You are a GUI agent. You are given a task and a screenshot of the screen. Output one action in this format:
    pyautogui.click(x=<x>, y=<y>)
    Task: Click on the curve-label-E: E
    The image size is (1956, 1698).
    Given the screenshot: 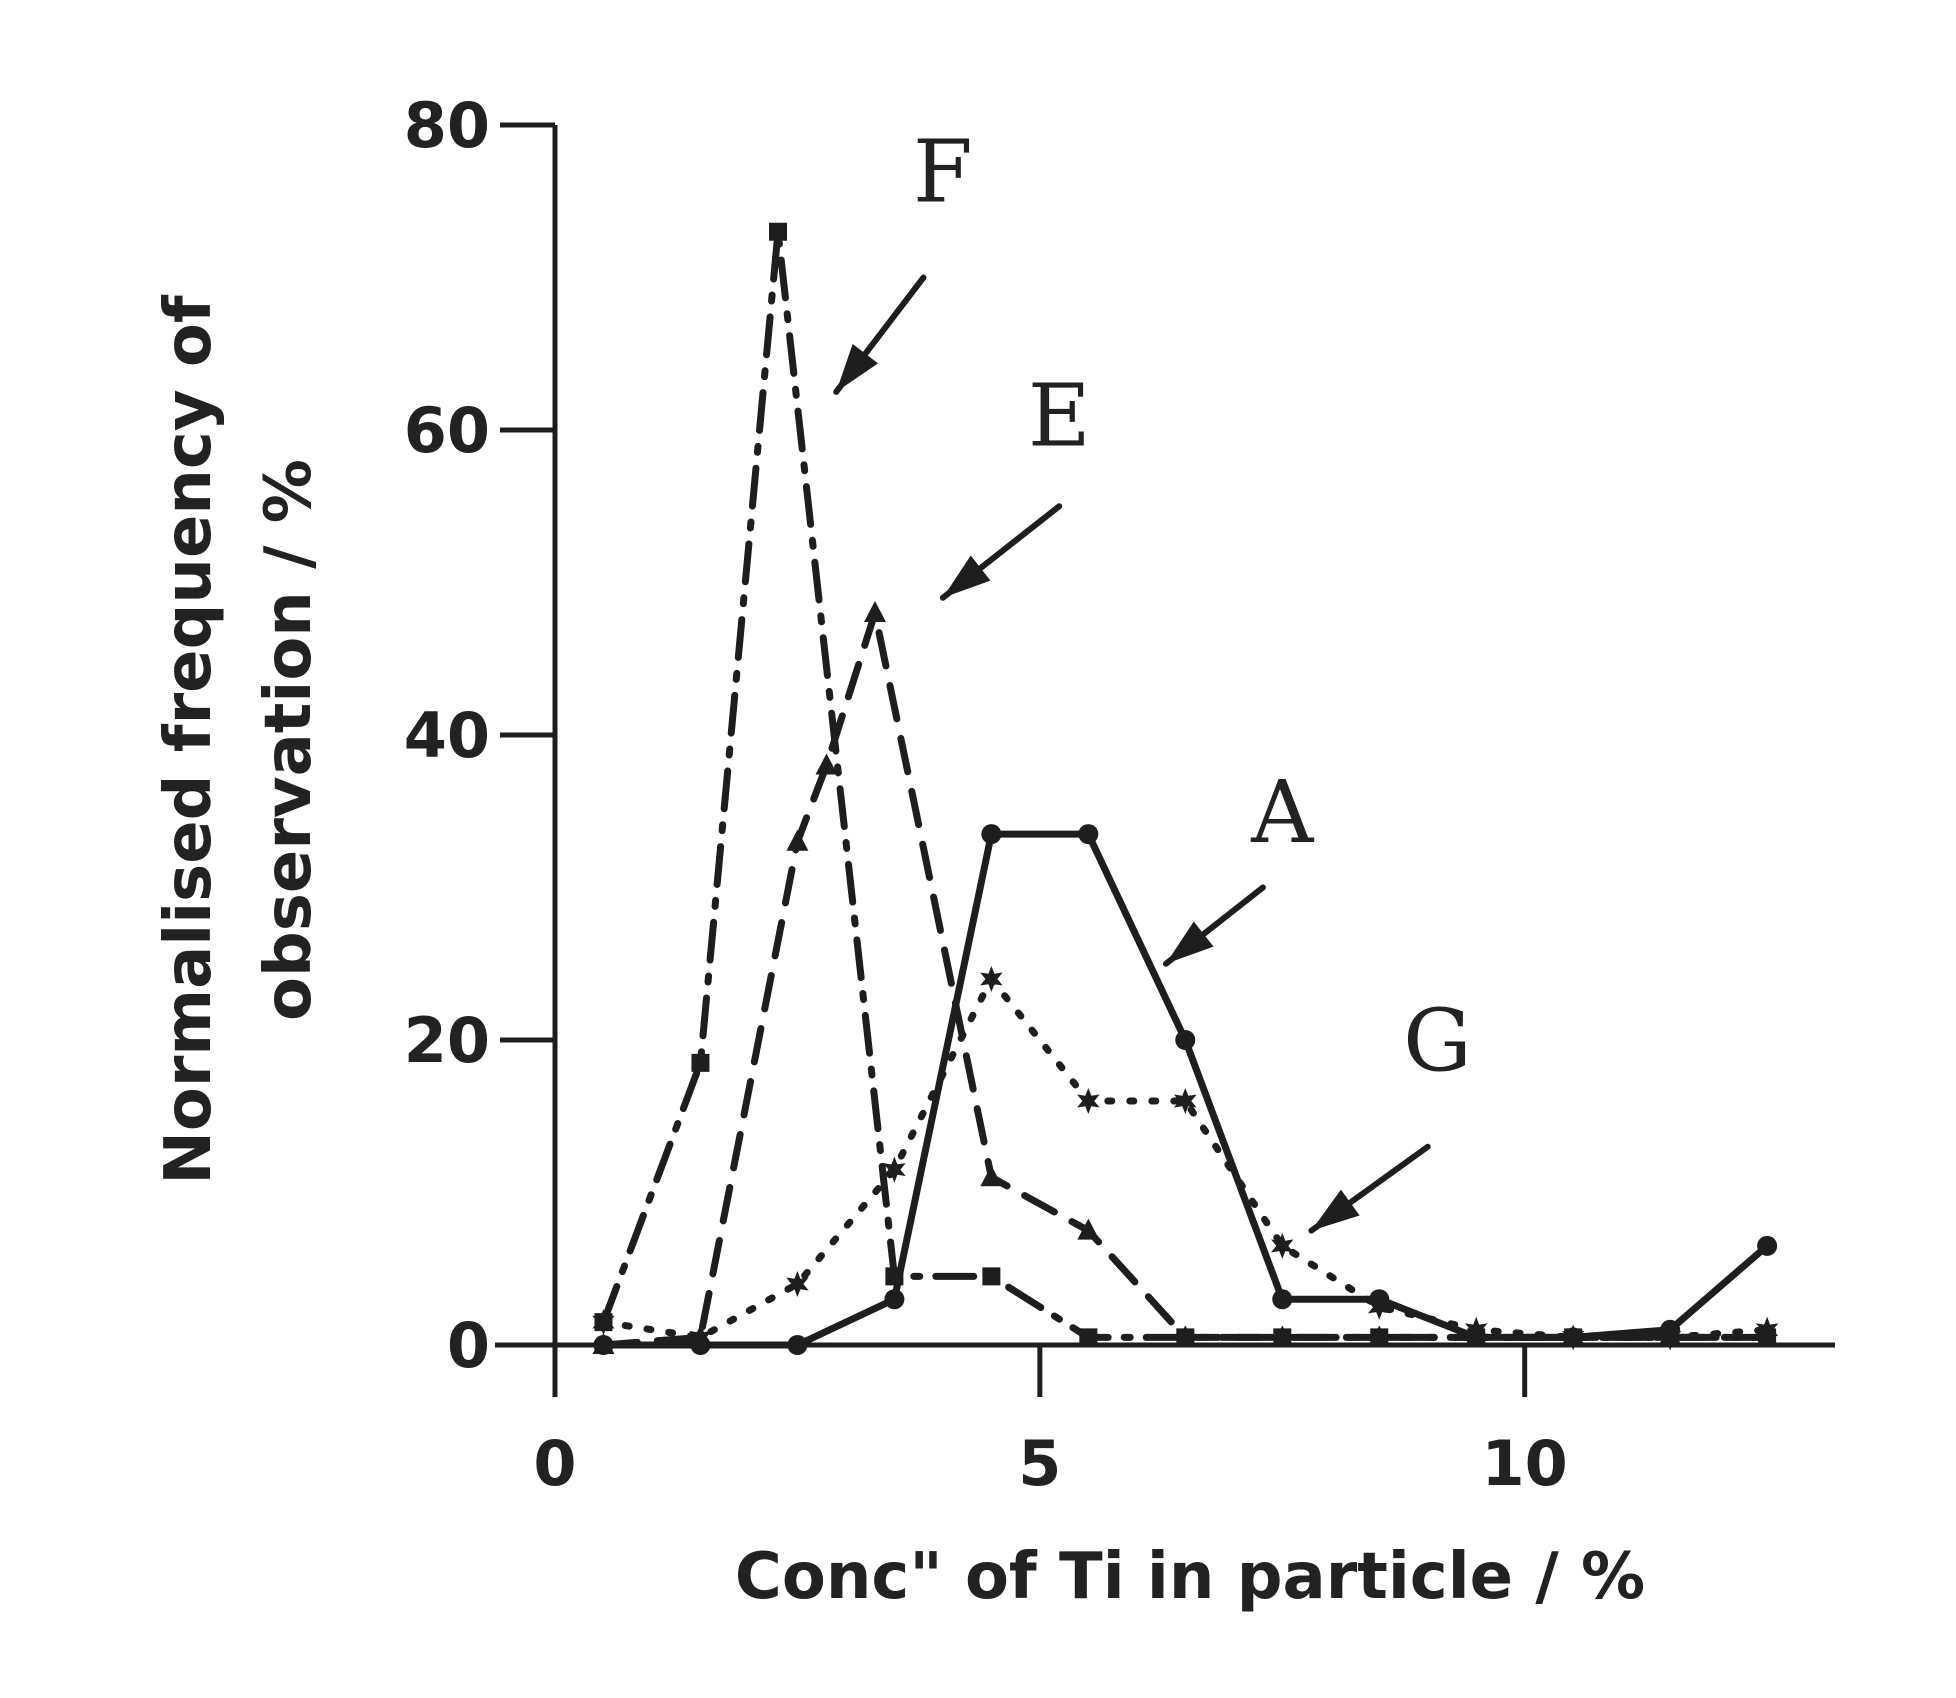 What is the action you would take?
    pyautogui.click(x=1059, y=416)
    